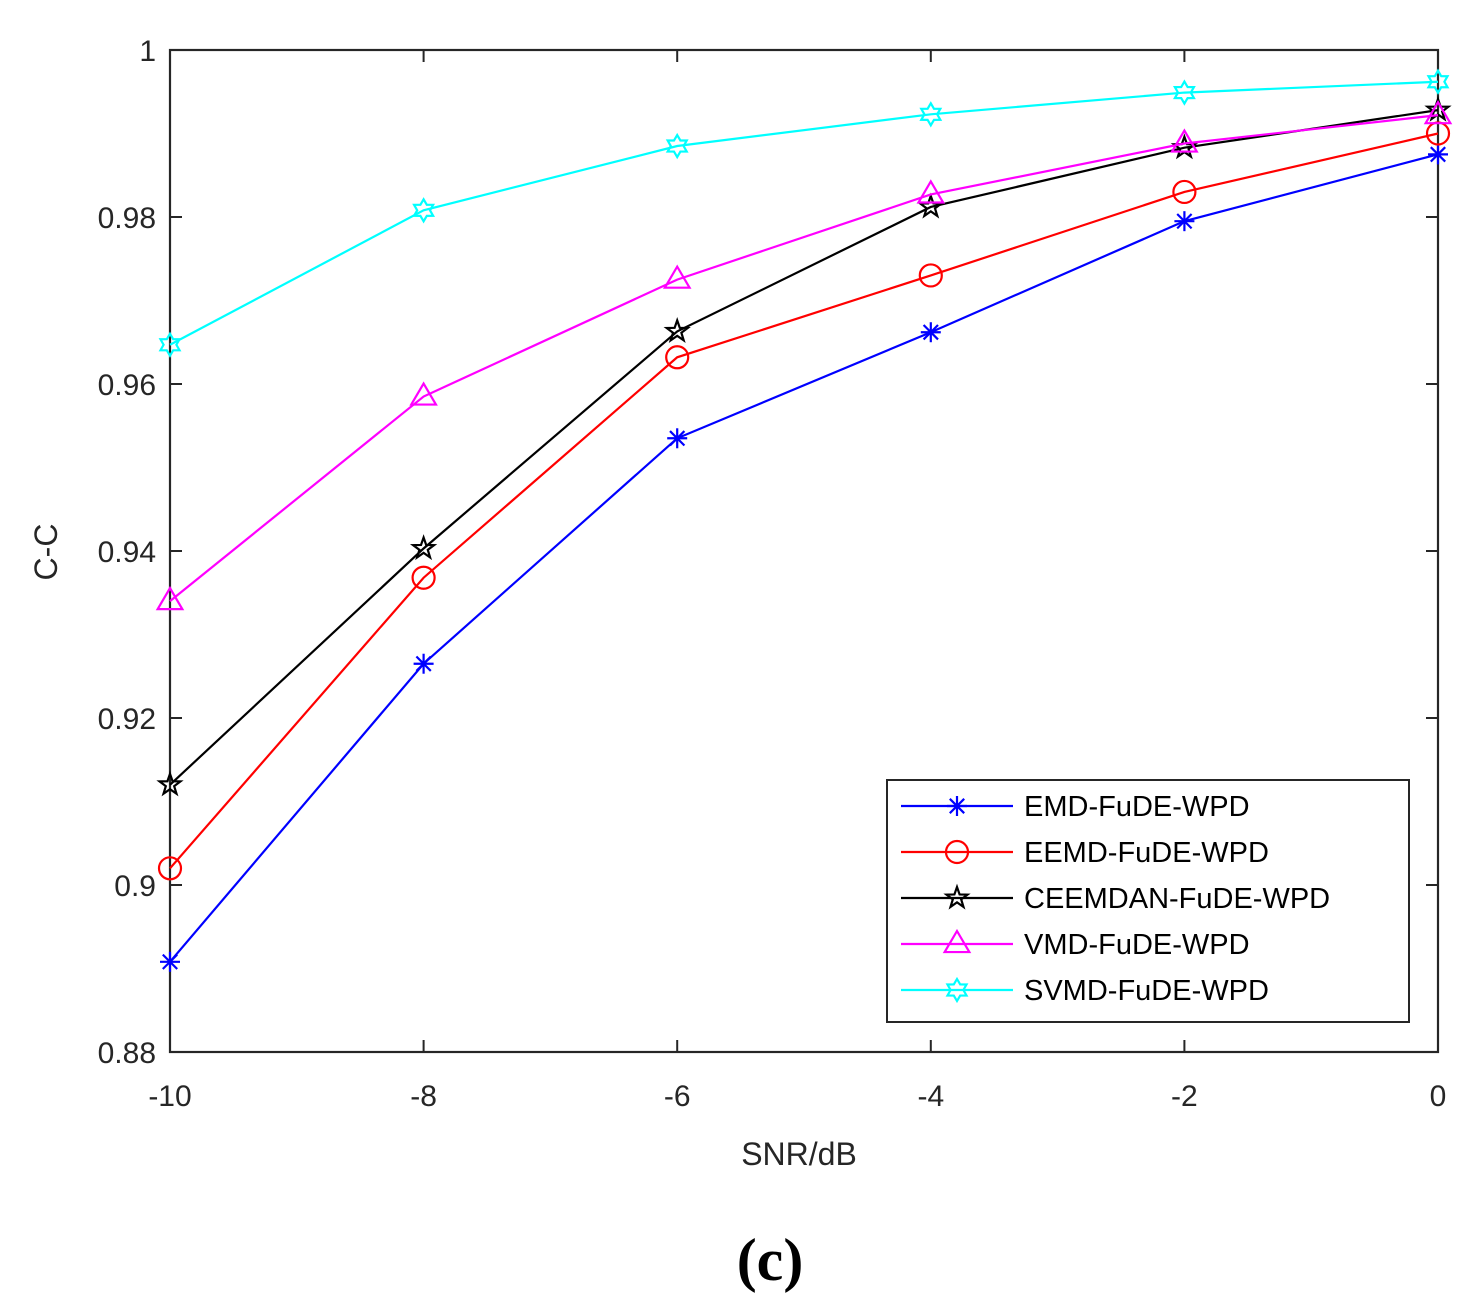 The width and height of the screenshot is (1471, 1315). I want to click on legend-label: SVMD-FuDE-WPD, so click(1146, 991).